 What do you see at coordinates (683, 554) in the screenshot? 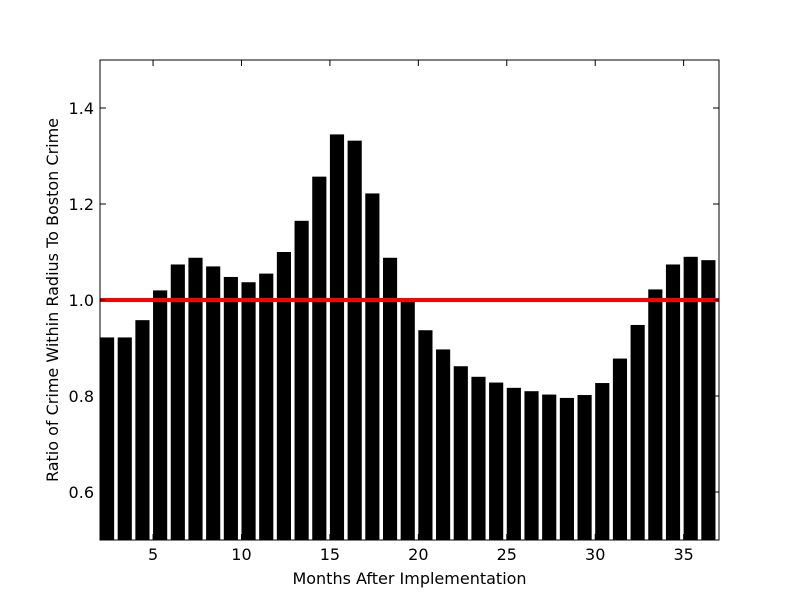
I see `x-tick-label: 35` at bounding box center [683, 554].